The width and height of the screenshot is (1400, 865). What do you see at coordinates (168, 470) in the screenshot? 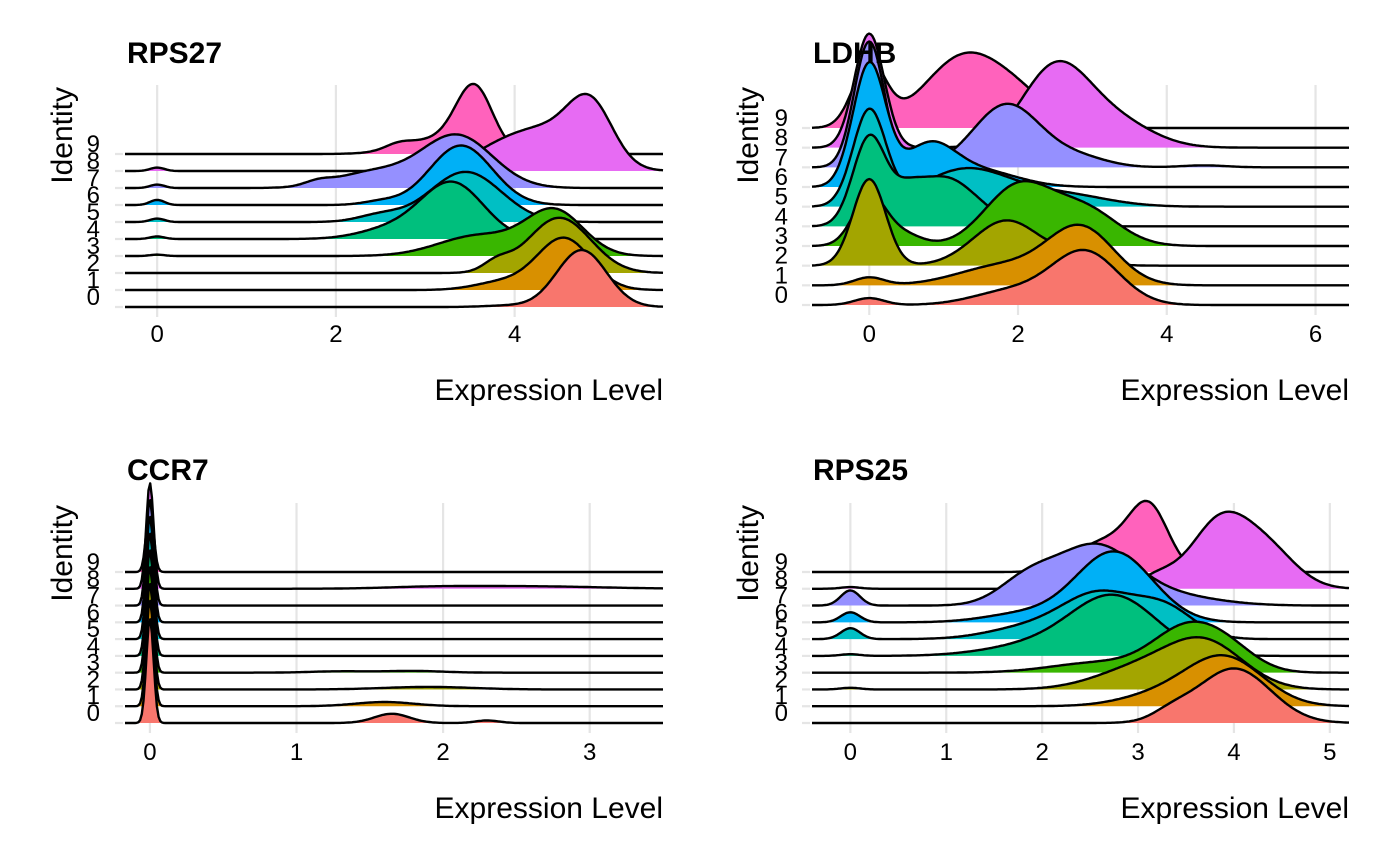
I see `panel-title: CCR7` at bounding box center [168, 470].